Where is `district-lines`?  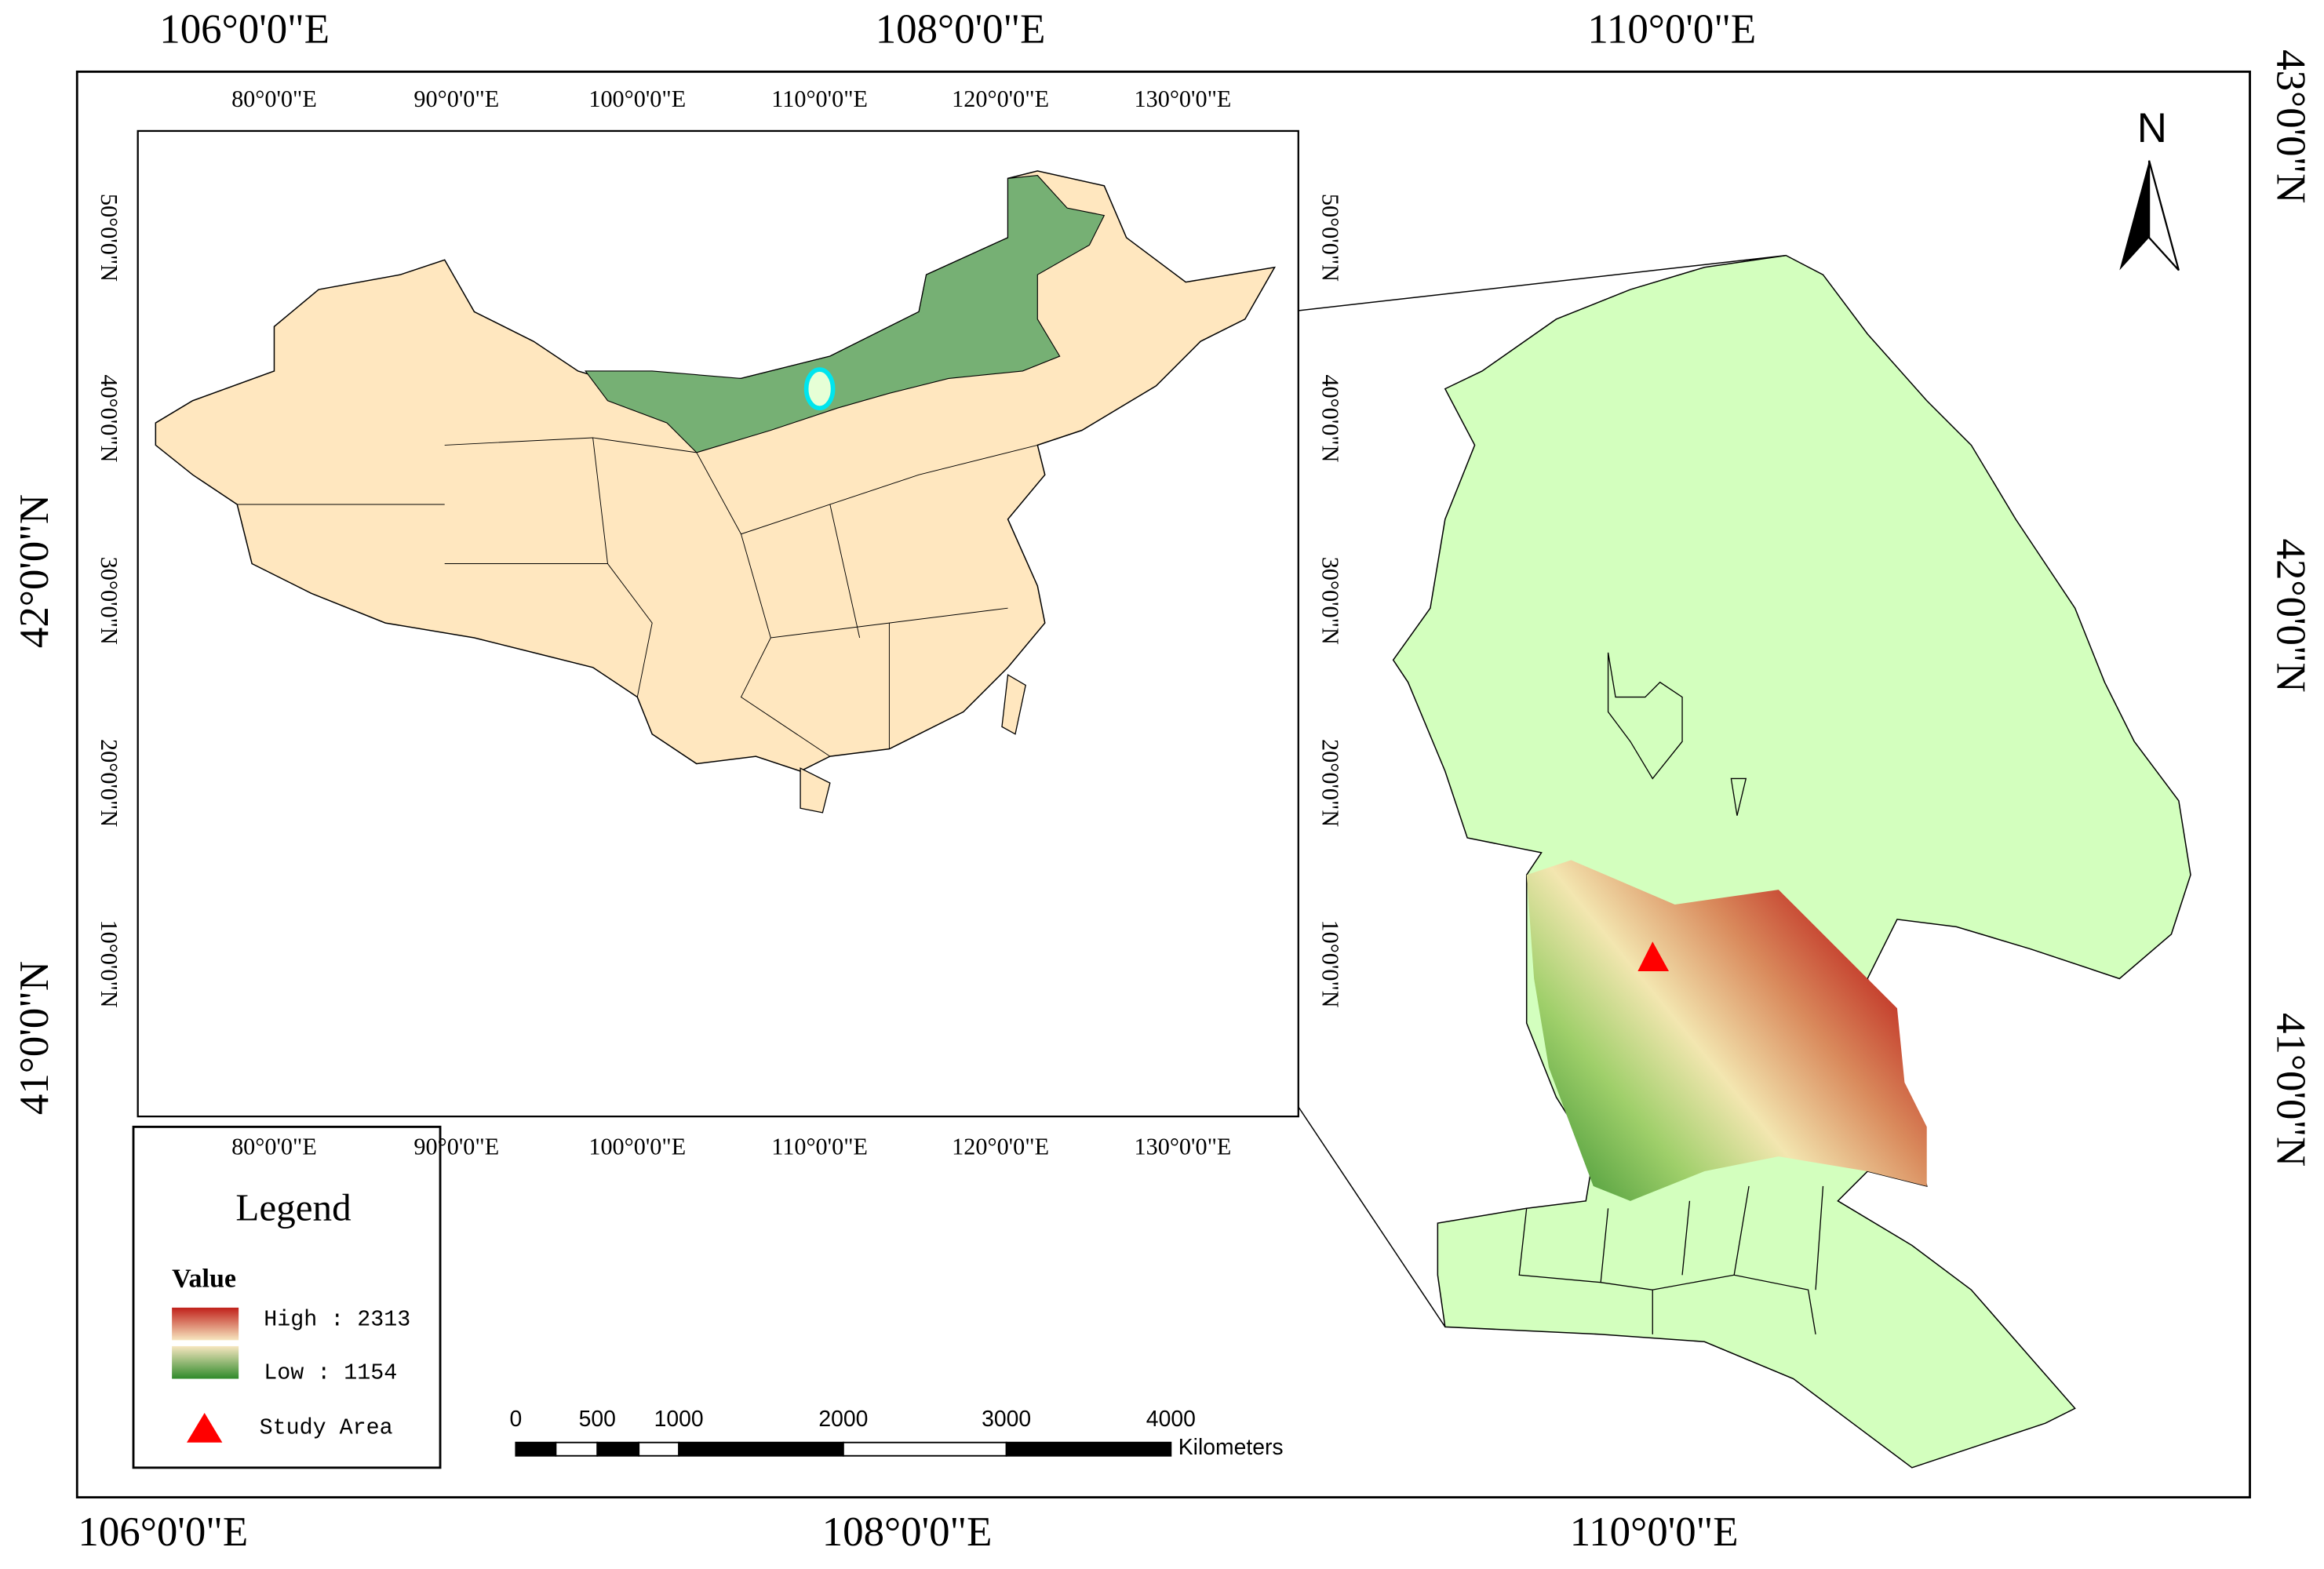
district-lines is located at coordinates (1671, 993).